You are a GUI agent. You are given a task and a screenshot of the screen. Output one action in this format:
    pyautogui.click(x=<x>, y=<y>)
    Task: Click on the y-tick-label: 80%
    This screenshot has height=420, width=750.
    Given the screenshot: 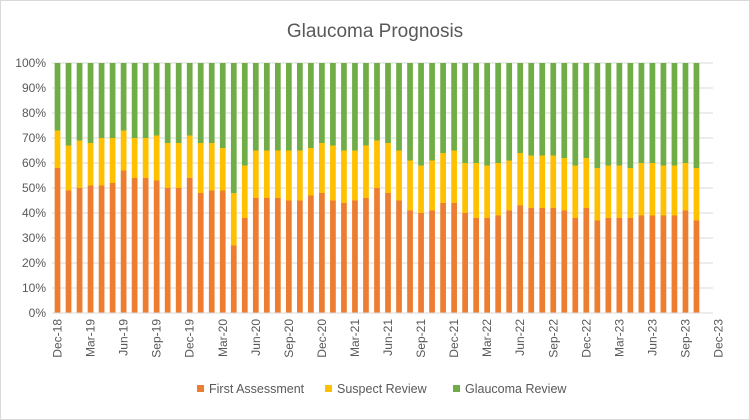 What is the action you would take?
    pyautogui.click(x=34, y=113)
    